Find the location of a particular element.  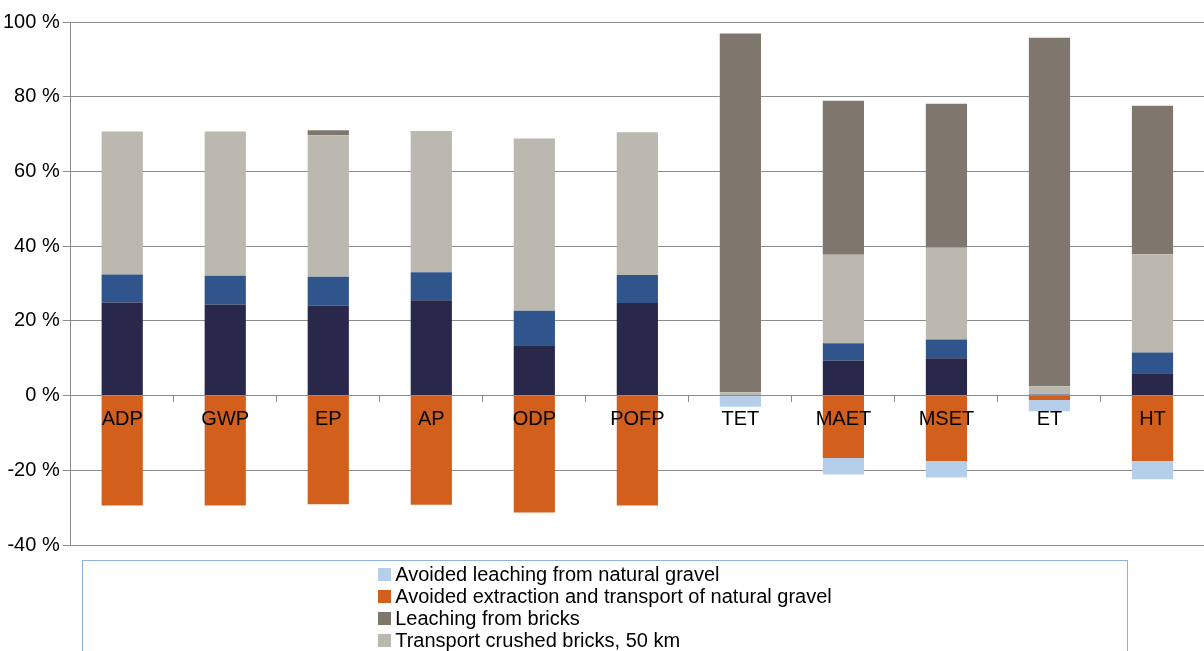

y-tick-label: 100 % is located at coordinates (31, 20).